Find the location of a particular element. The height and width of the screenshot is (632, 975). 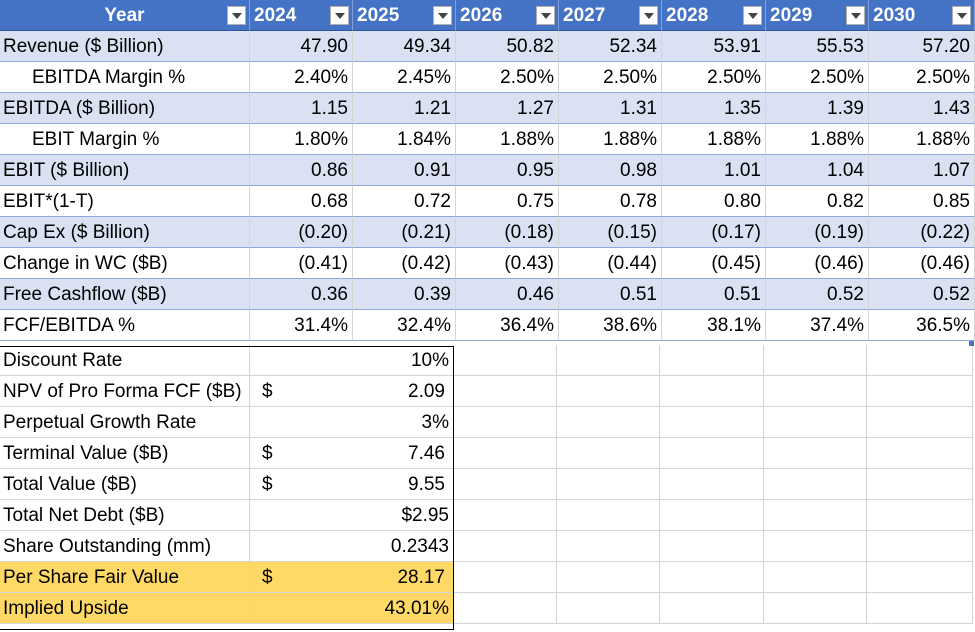

row-label: EBITDA ($ Billion) is located at coordinates (125, 108).